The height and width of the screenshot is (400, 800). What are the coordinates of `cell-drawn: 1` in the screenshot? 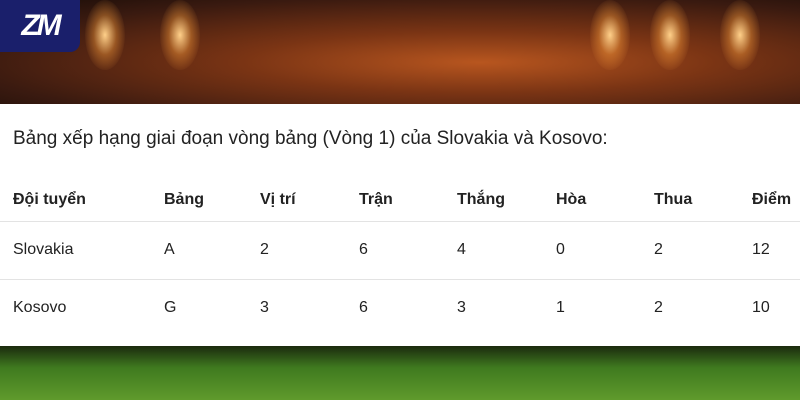 It's located at (592, 307).